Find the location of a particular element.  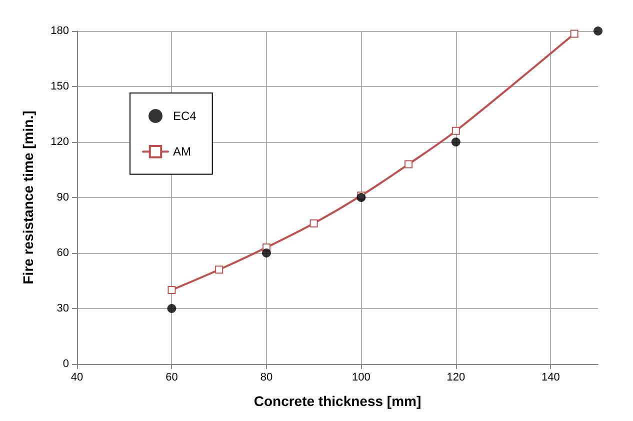

y-tick-label: 150 is located at coordinates (59, 86).